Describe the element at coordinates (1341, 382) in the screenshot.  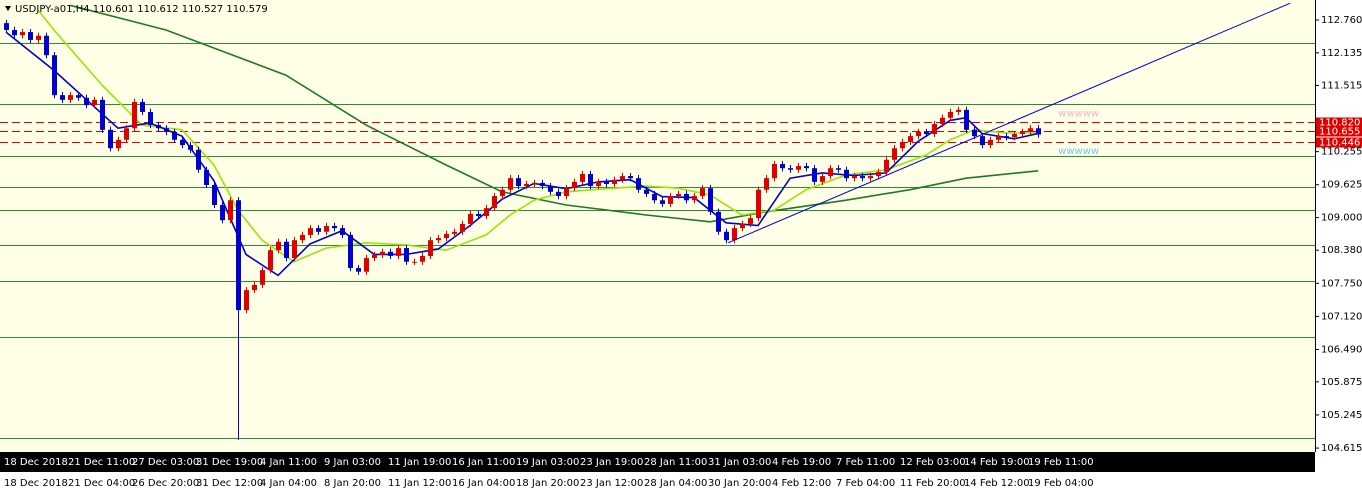
I see `y-tick-label: 105.875` at that location.